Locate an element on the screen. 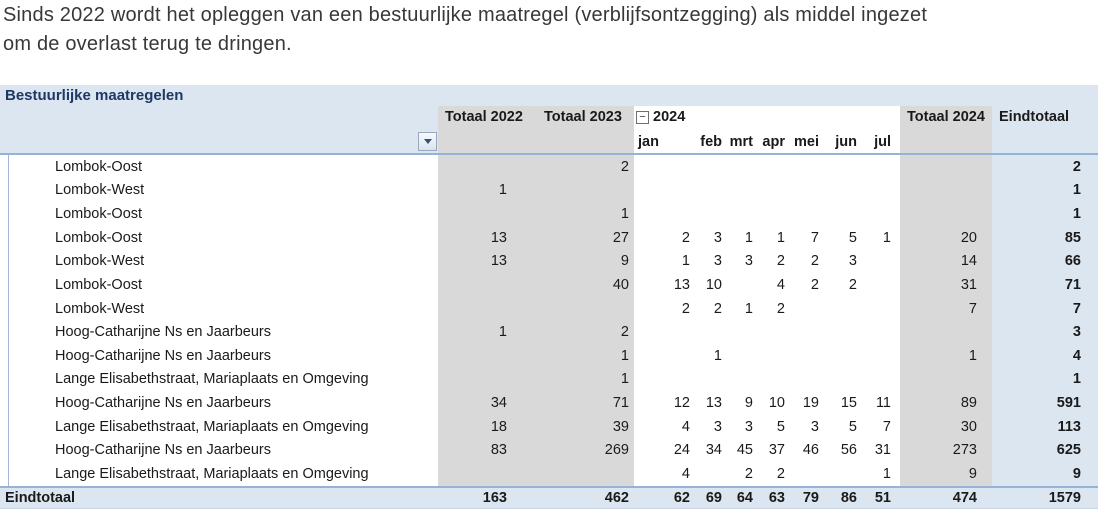 This screenshot has width=1098, height=523. cell-totaal-2022: 13 is located at coordinates (487, 237).